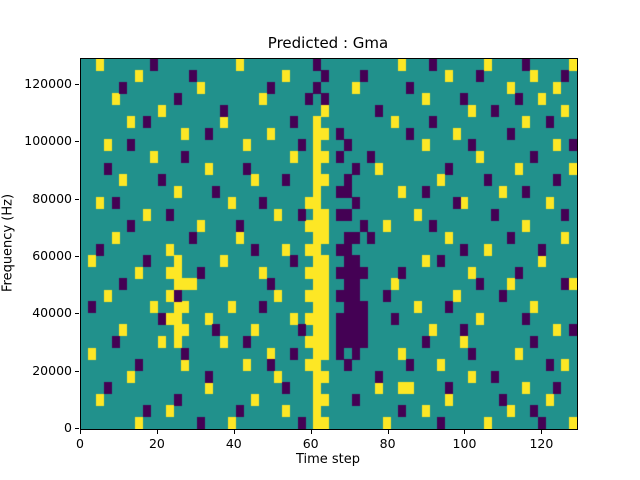 The height and width of the screenshot is (480, 640). I want to click on x-tick-label: 40, so click(233, 443).